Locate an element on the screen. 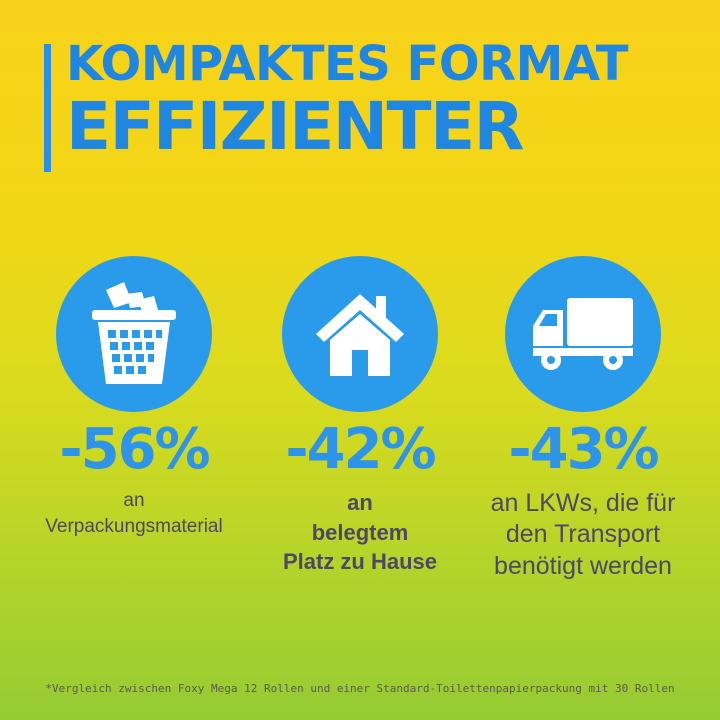 The image size is (720, 720). stat-description-line: Platz zu Hause is located at coordinates (360, 562).